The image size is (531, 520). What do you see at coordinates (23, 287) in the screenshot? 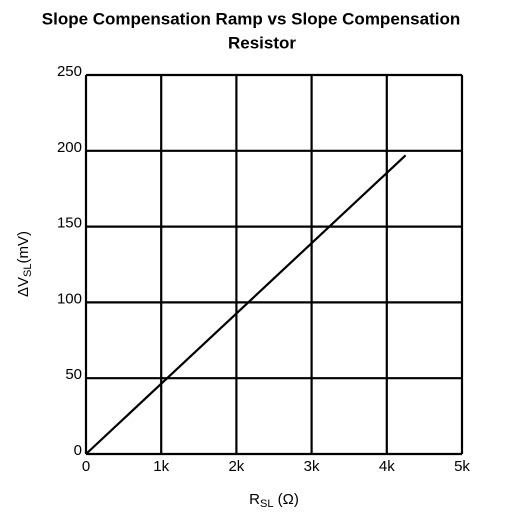
I see `y-axis-label-main: ΔV` at bounding box center [23, 287].